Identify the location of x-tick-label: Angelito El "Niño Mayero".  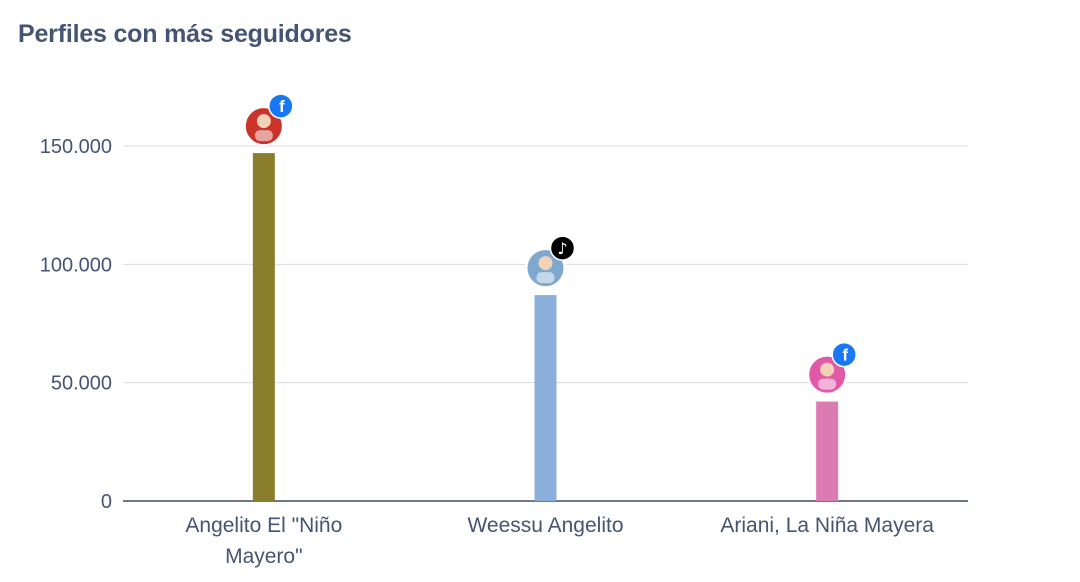
(263, 541).